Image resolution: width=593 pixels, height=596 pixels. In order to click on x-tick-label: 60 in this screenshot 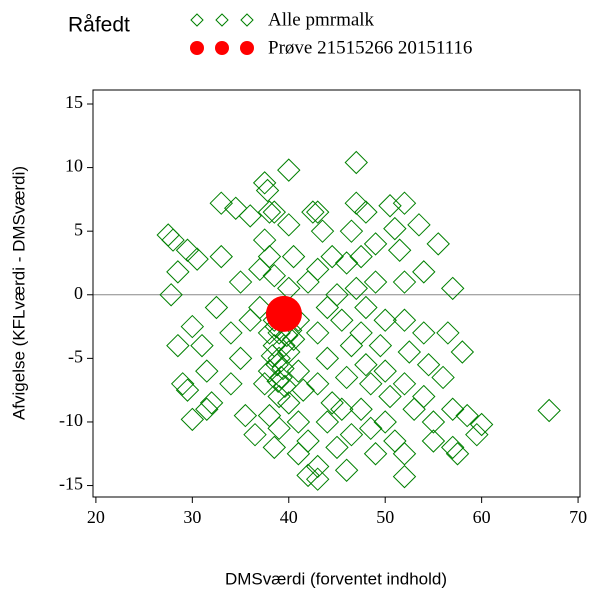, I will do `click(482, 517)`.